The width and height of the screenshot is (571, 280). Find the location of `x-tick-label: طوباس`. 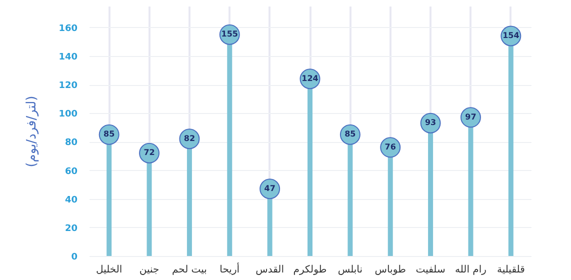

x-tick-label: طوباس is located at coordinates (390, 270).